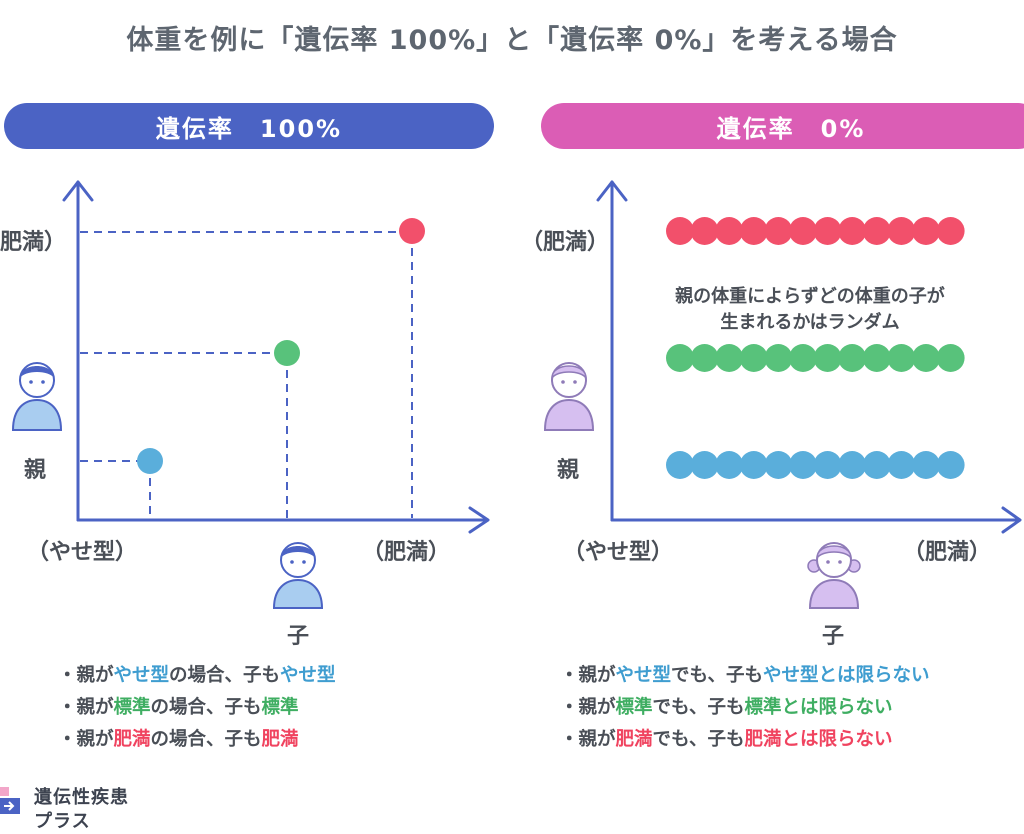 The width and height of the screenshot is (1024, 834). Describe the element at coordinates (33, 242) in the screenshot. I see `left-y-top-label: 肥満）` at that location.